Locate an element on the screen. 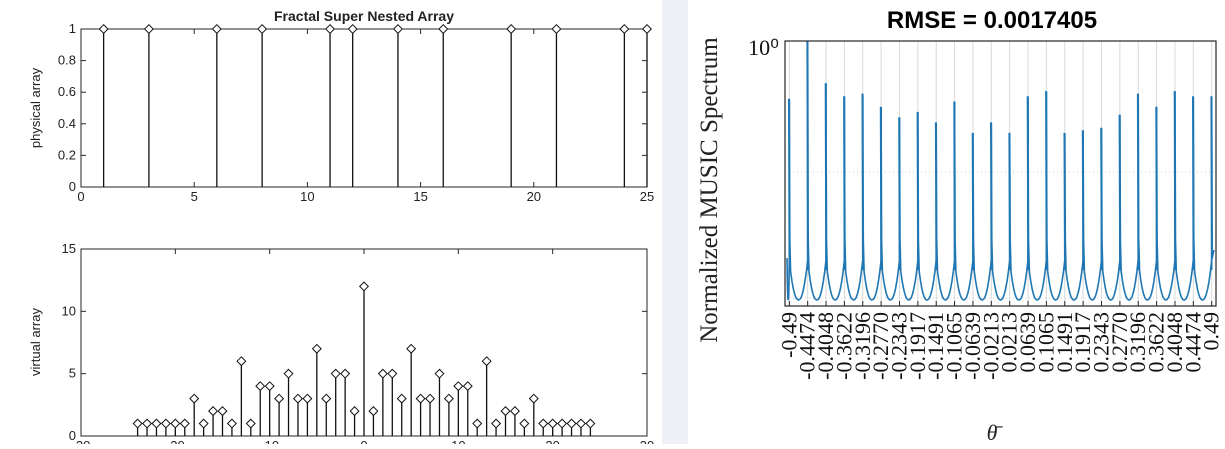 The height and width of the screenshot is (449, 1225). physical-ytick-label: 1 is located at coordinates (72, 28).